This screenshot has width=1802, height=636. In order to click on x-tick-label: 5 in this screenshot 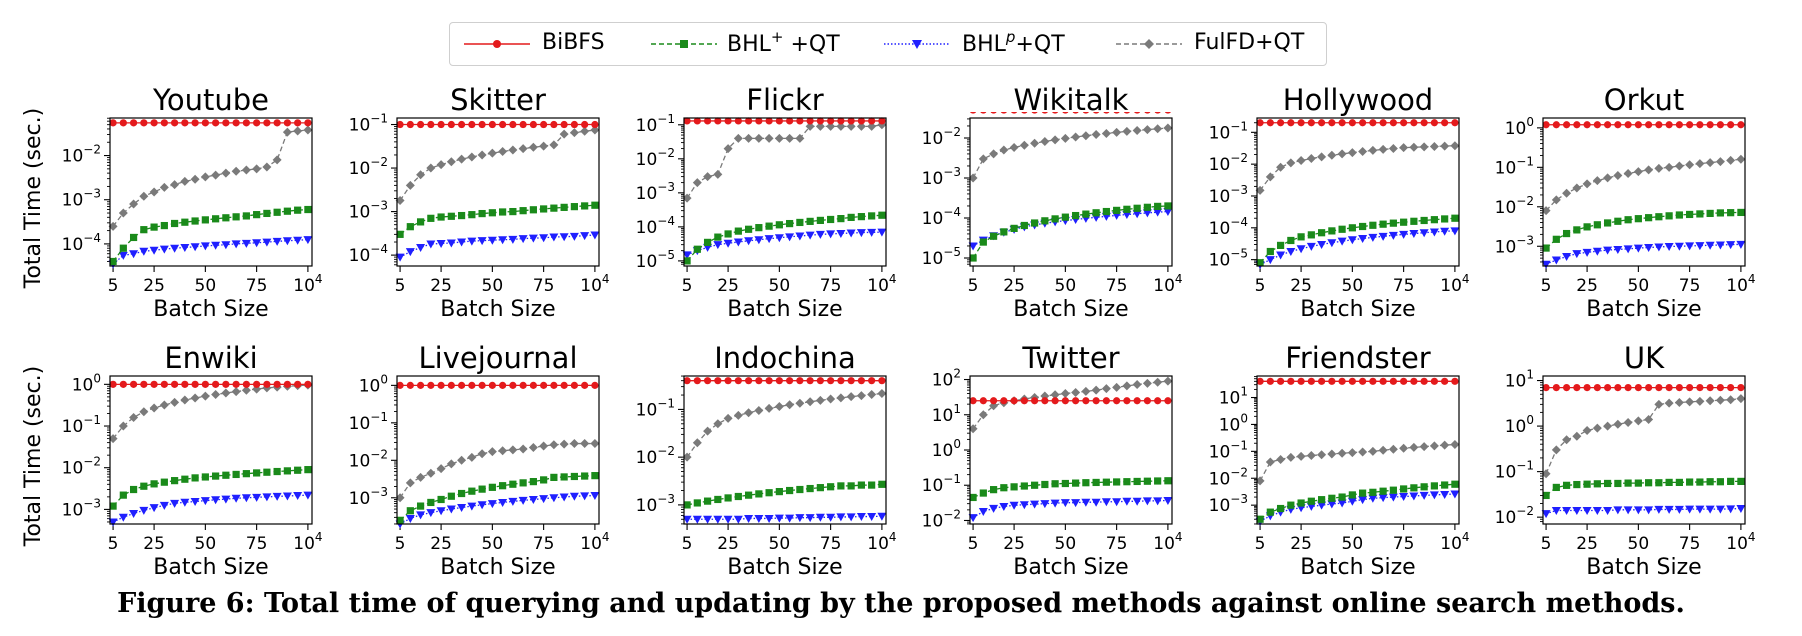, I will do `click(1546, 286)`.